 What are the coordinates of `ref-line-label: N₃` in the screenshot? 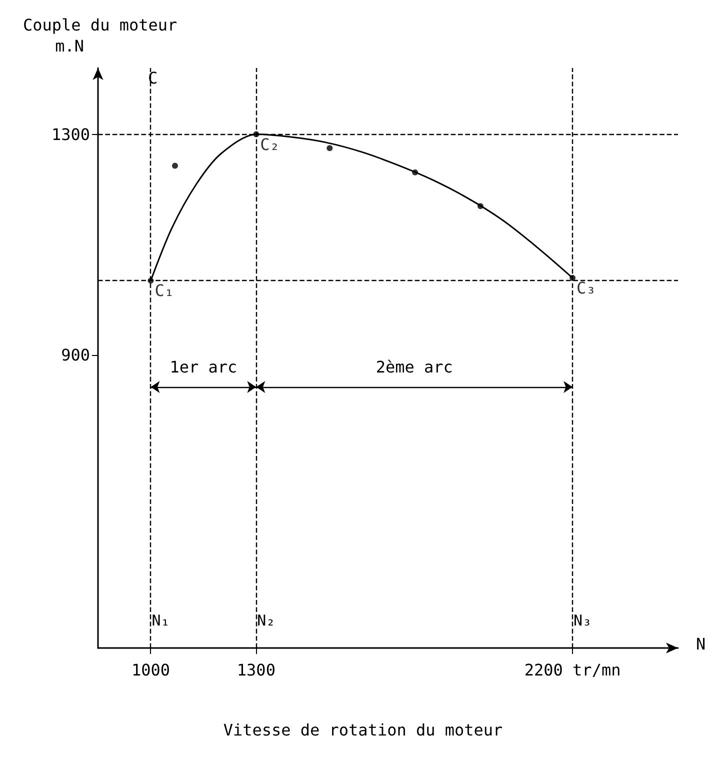 It's located at (583, 621).